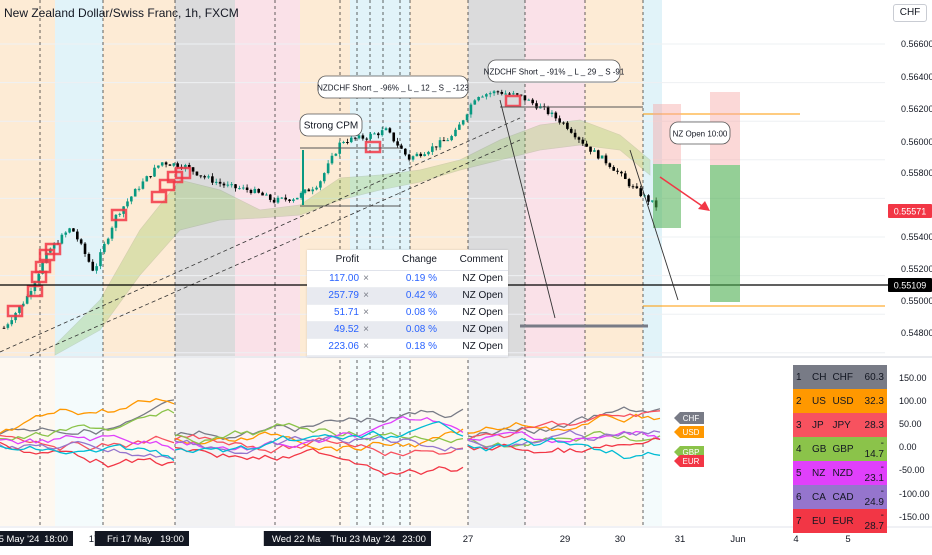 The width and height of the screenshot is (932, 555). I want to click on y-tick-label: 0.54800, so click(916, 333).